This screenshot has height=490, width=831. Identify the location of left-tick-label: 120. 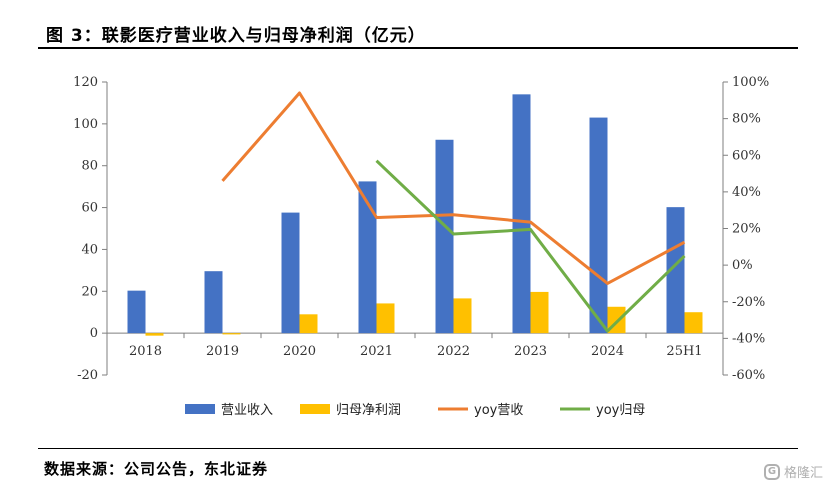
(85, 82).